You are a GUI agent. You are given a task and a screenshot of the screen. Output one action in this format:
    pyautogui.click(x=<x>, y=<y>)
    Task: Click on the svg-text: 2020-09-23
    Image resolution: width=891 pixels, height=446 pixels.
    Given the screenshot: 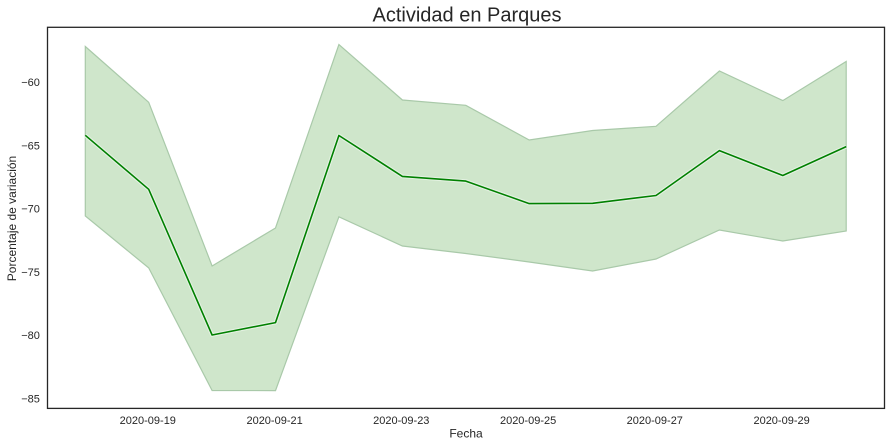 What is the action you would take?
    pyautogui.click(x=401, y=421)
    